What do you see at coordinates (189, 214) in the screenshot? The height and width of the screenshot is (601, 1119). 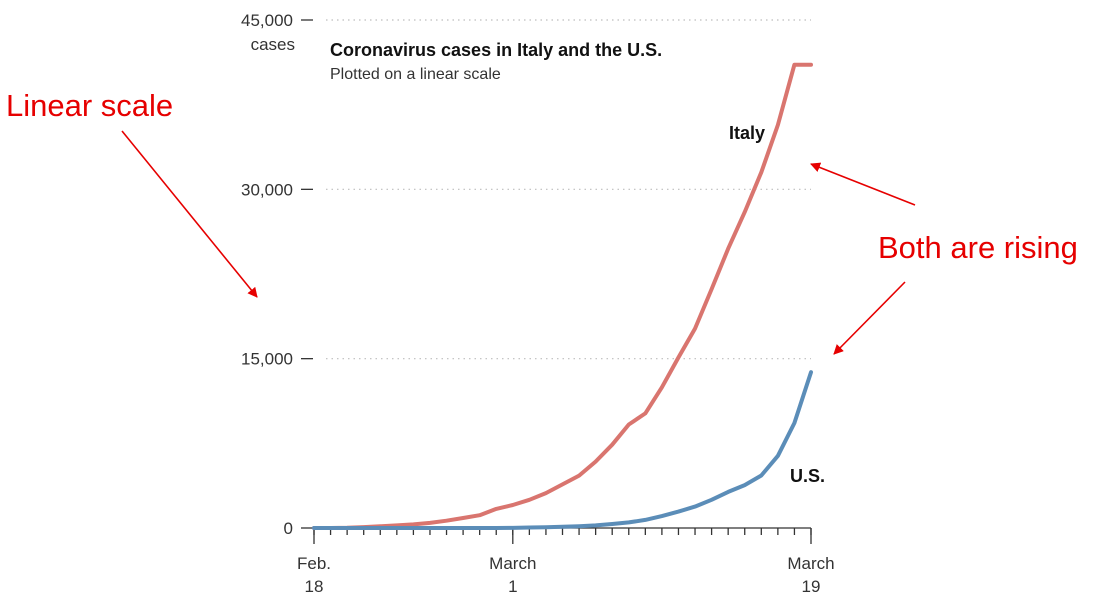 I see `annotation-arrow-linear-scale` at bounding box center [189, 214].